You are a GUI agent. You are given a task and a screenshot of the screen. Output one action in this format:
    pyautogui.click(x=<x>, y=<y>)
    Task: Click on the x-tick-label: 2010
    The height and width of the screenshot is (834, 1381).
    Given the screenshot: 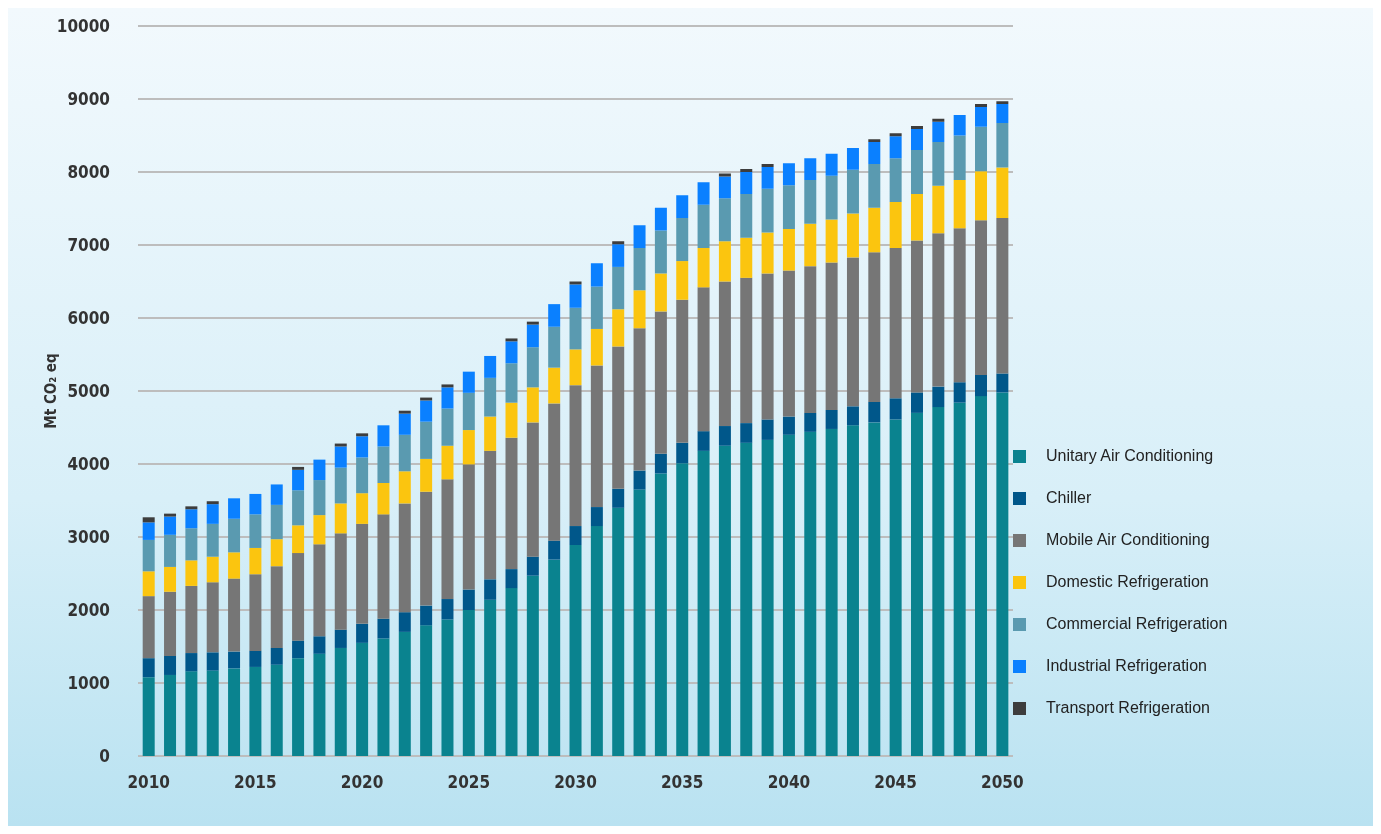 What is the action you would take?
    pyautogui.click(x=148, y=782)
    